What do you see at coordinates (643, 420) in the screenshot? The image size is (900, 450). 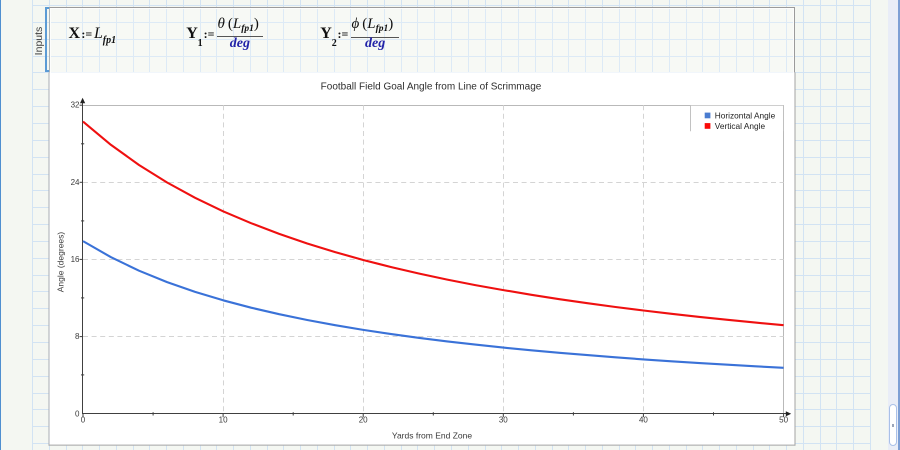 I see `svg-text: 40` at bounding box center [643, 420].